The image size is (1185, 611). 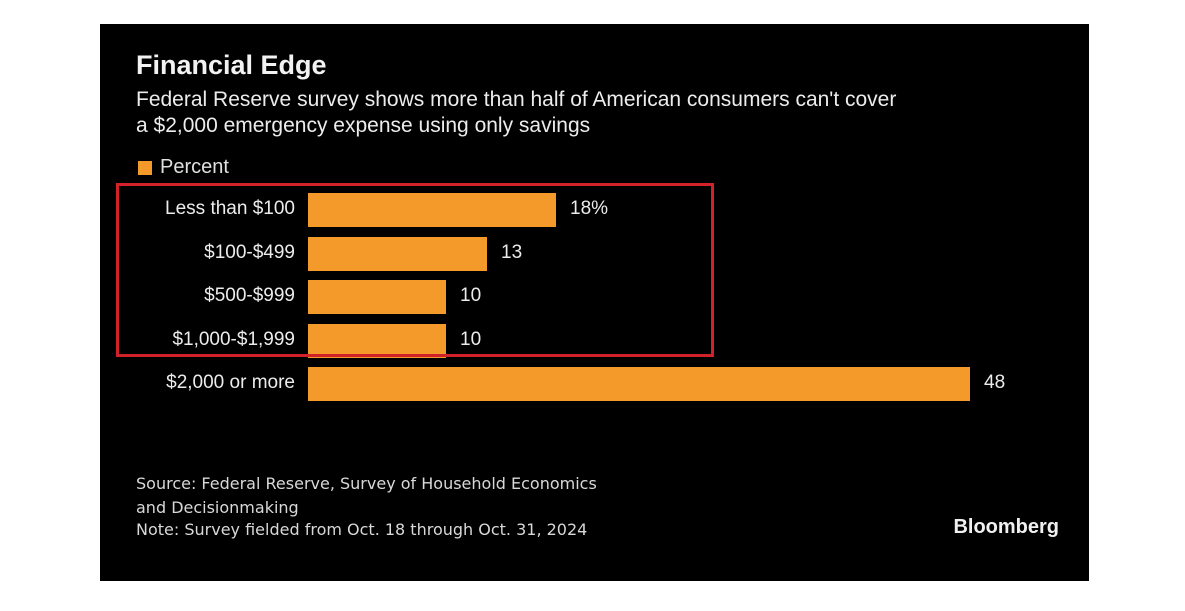 I want to click on legend: Percent, so click(x=183, y=167).